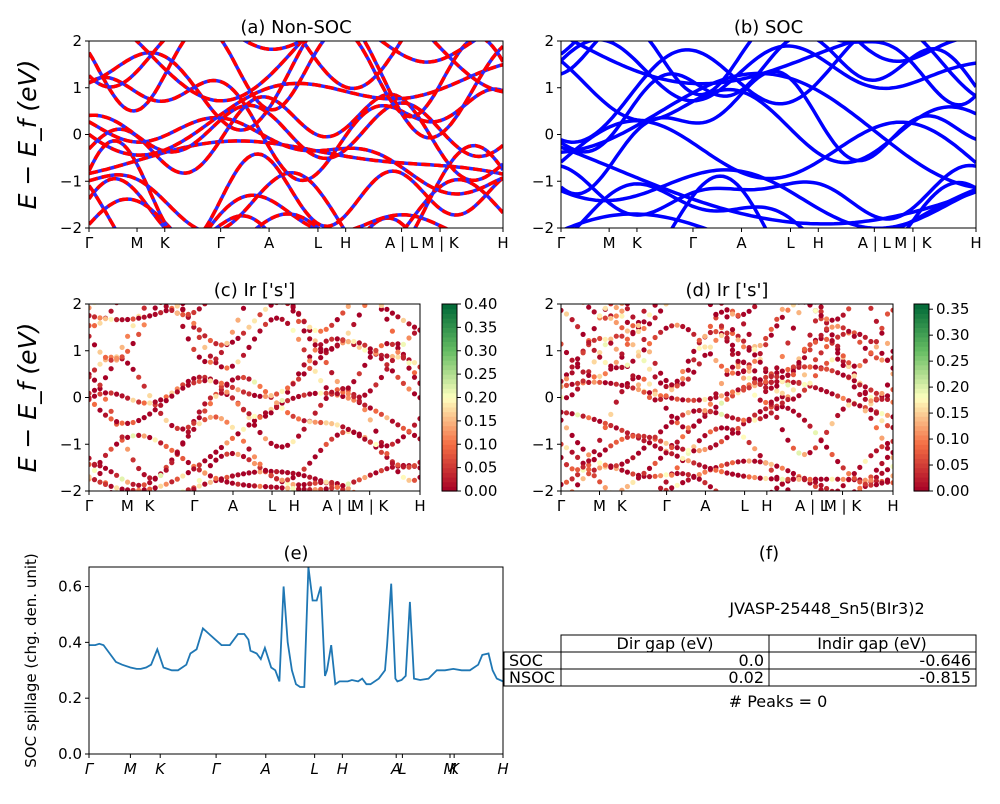  What do you see at coordinates (549, 88) in the screenshot?
I see `y-tick-label: 1` at bounding box center [549, 88].